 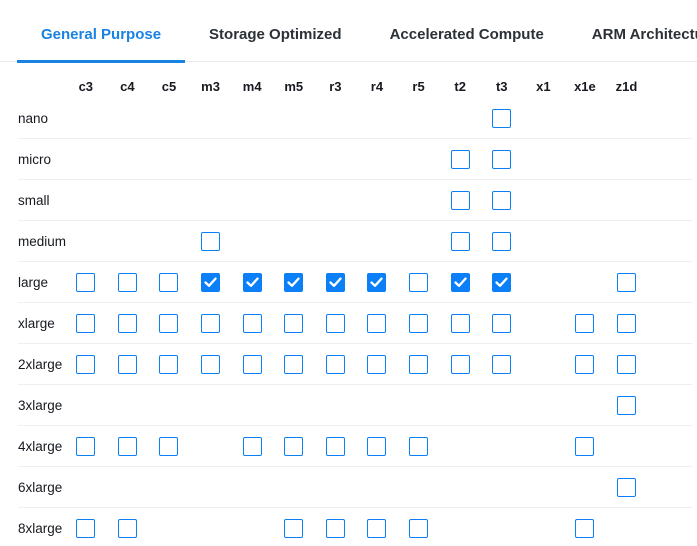 I want to click on table-row-xlarge: xlarge, so click(x=355, y=323).